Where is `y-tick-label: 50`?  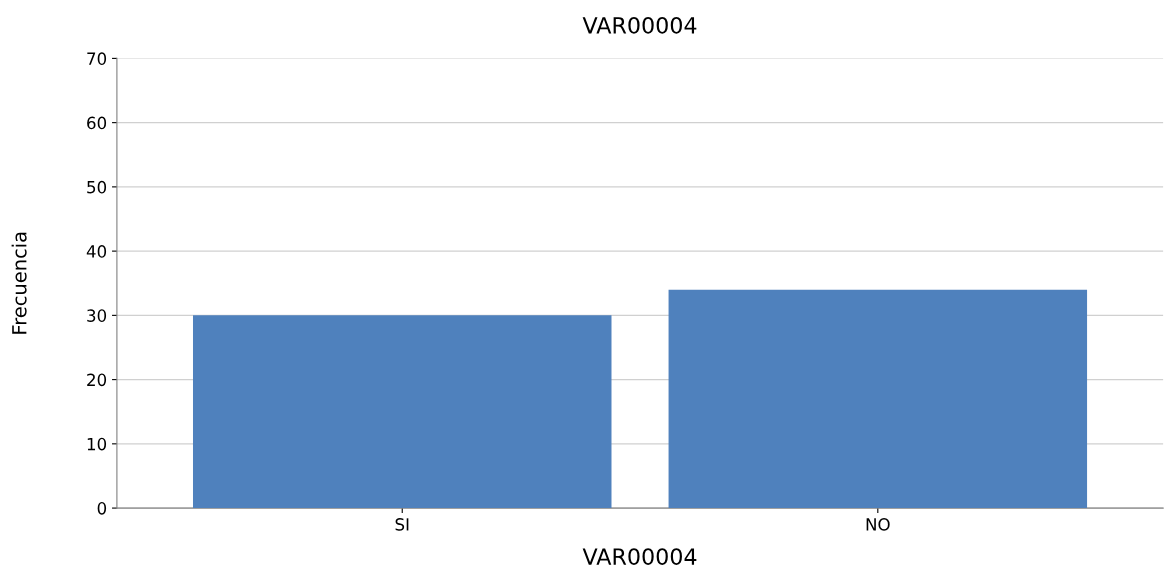 y-tick-label: 50 is located at coordinates (97, 187).